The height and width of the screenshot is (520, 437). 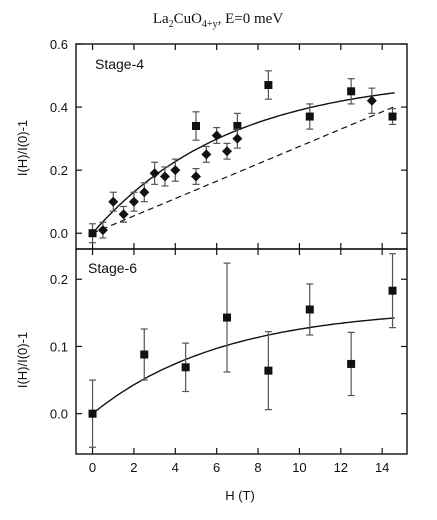 I want to click on x-tick-label-3: 6, so click(x=216, y=467).